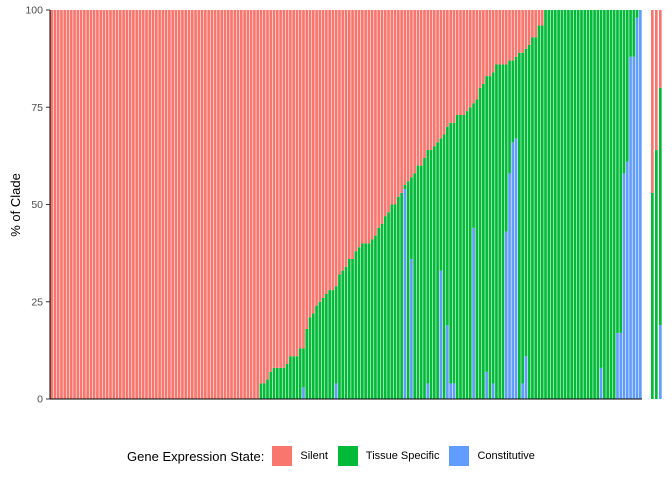 This screenshot has width=672, height=480. I want to click on legend-item-constitutive: Constitutive, so click(492, 456).